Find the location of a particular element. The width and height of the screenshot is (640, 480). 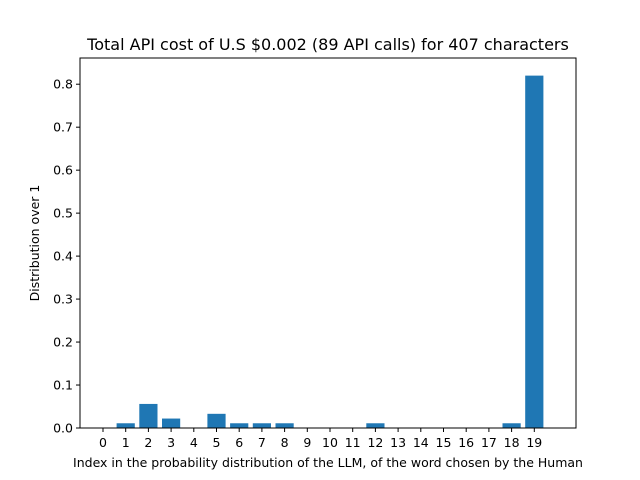

x-ticks-group: 0 1 2 3 4 5 6 7 8 9 10 11 12 13 14 15 16 17 18 19 is located at coordinates (320, 439).